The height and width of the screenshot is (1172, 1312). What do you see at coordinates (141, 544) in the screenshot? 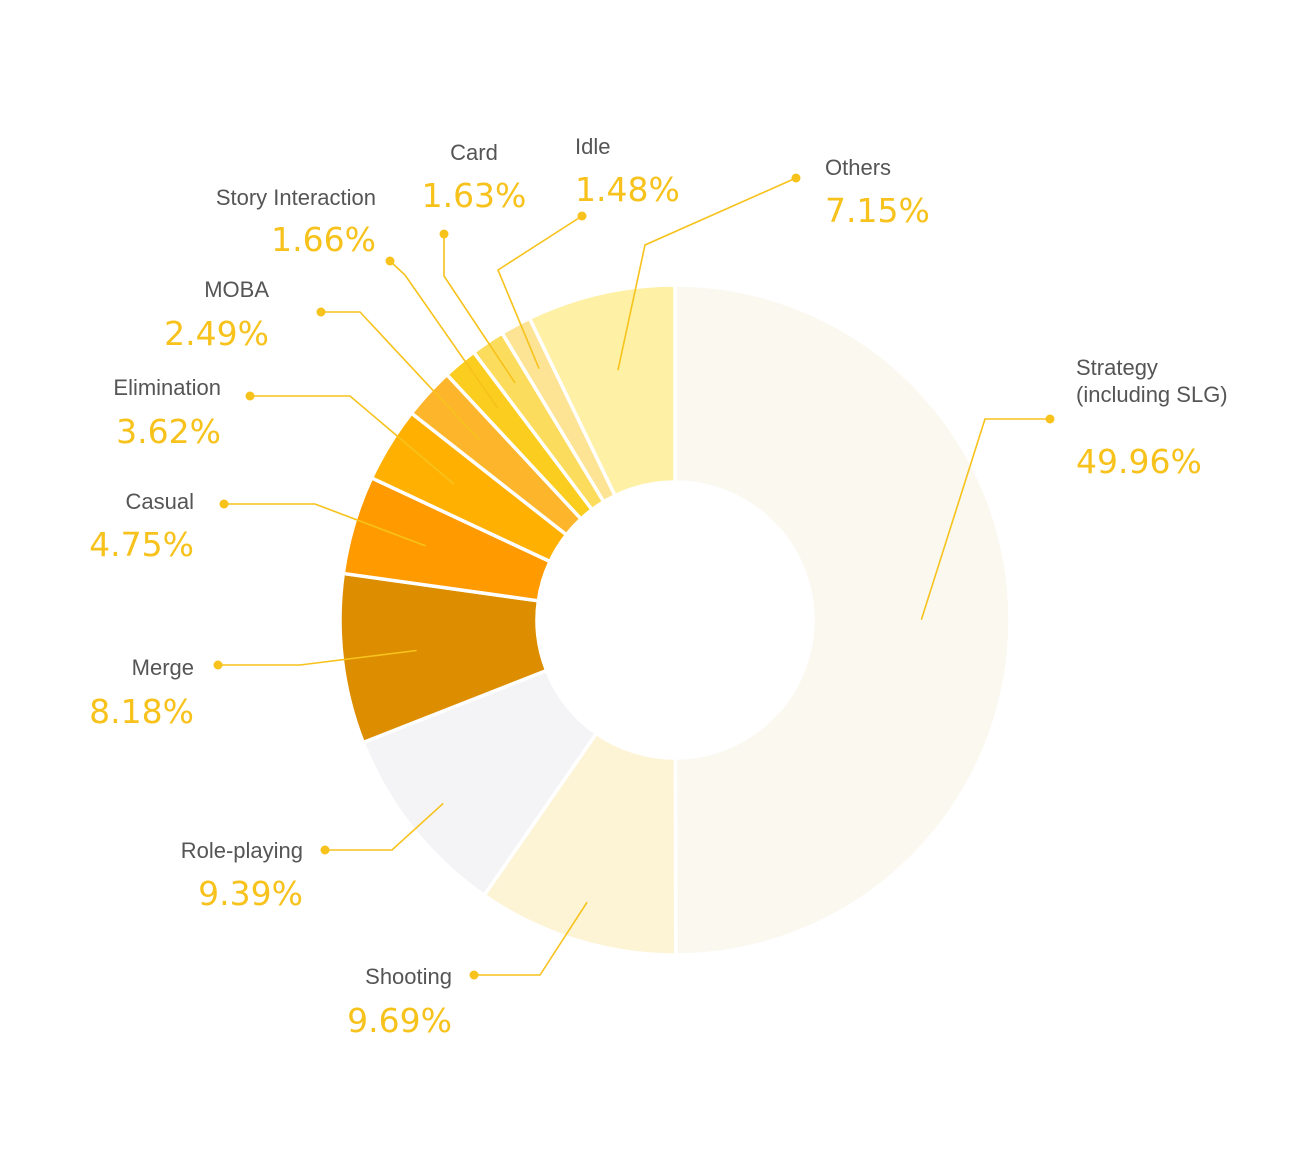
I see `slice-value-4: 4.75%` at bounding box center [141, 544].